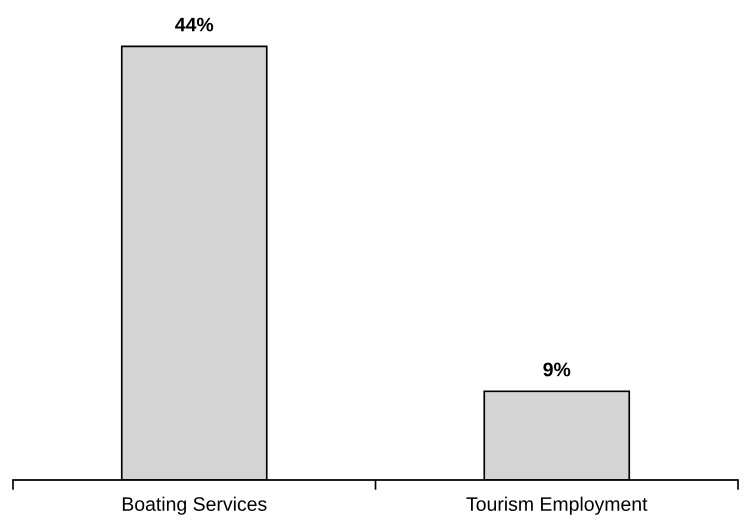  What do you see at coordinates (194, 25) in the screenshot?
I see `data-label: 44%` at bounding box center [194, 25].